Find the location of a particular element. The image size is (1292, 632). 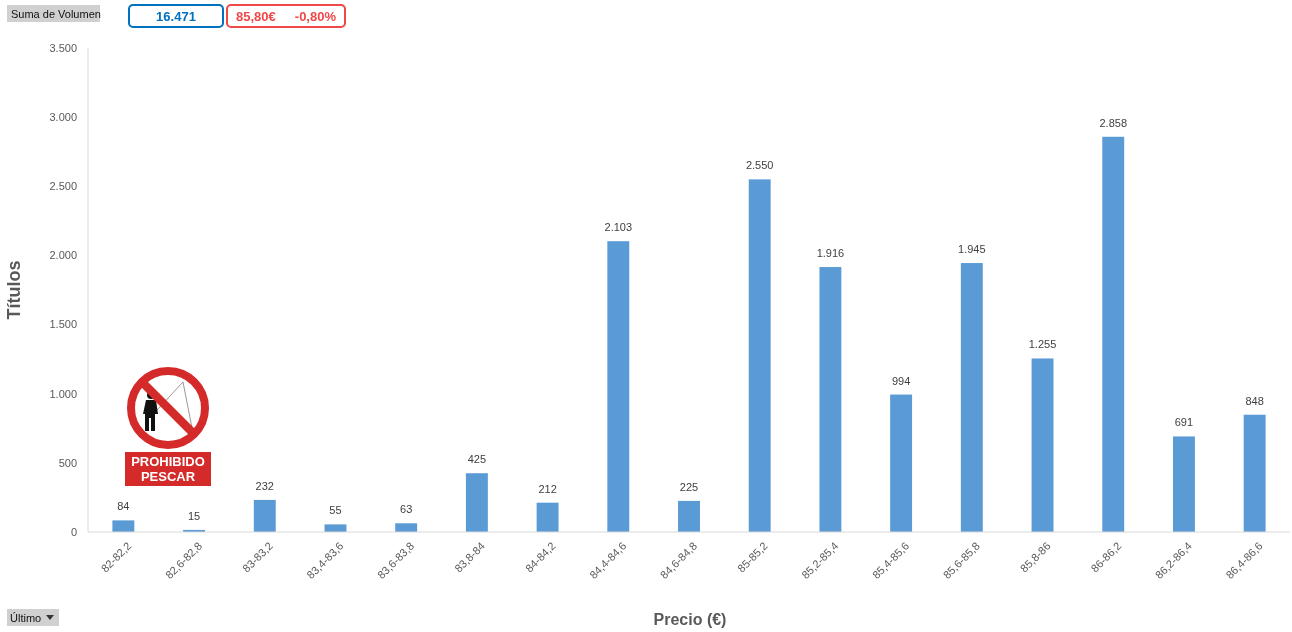

y-tick-label: 500 is located at coordinates (67, 462).